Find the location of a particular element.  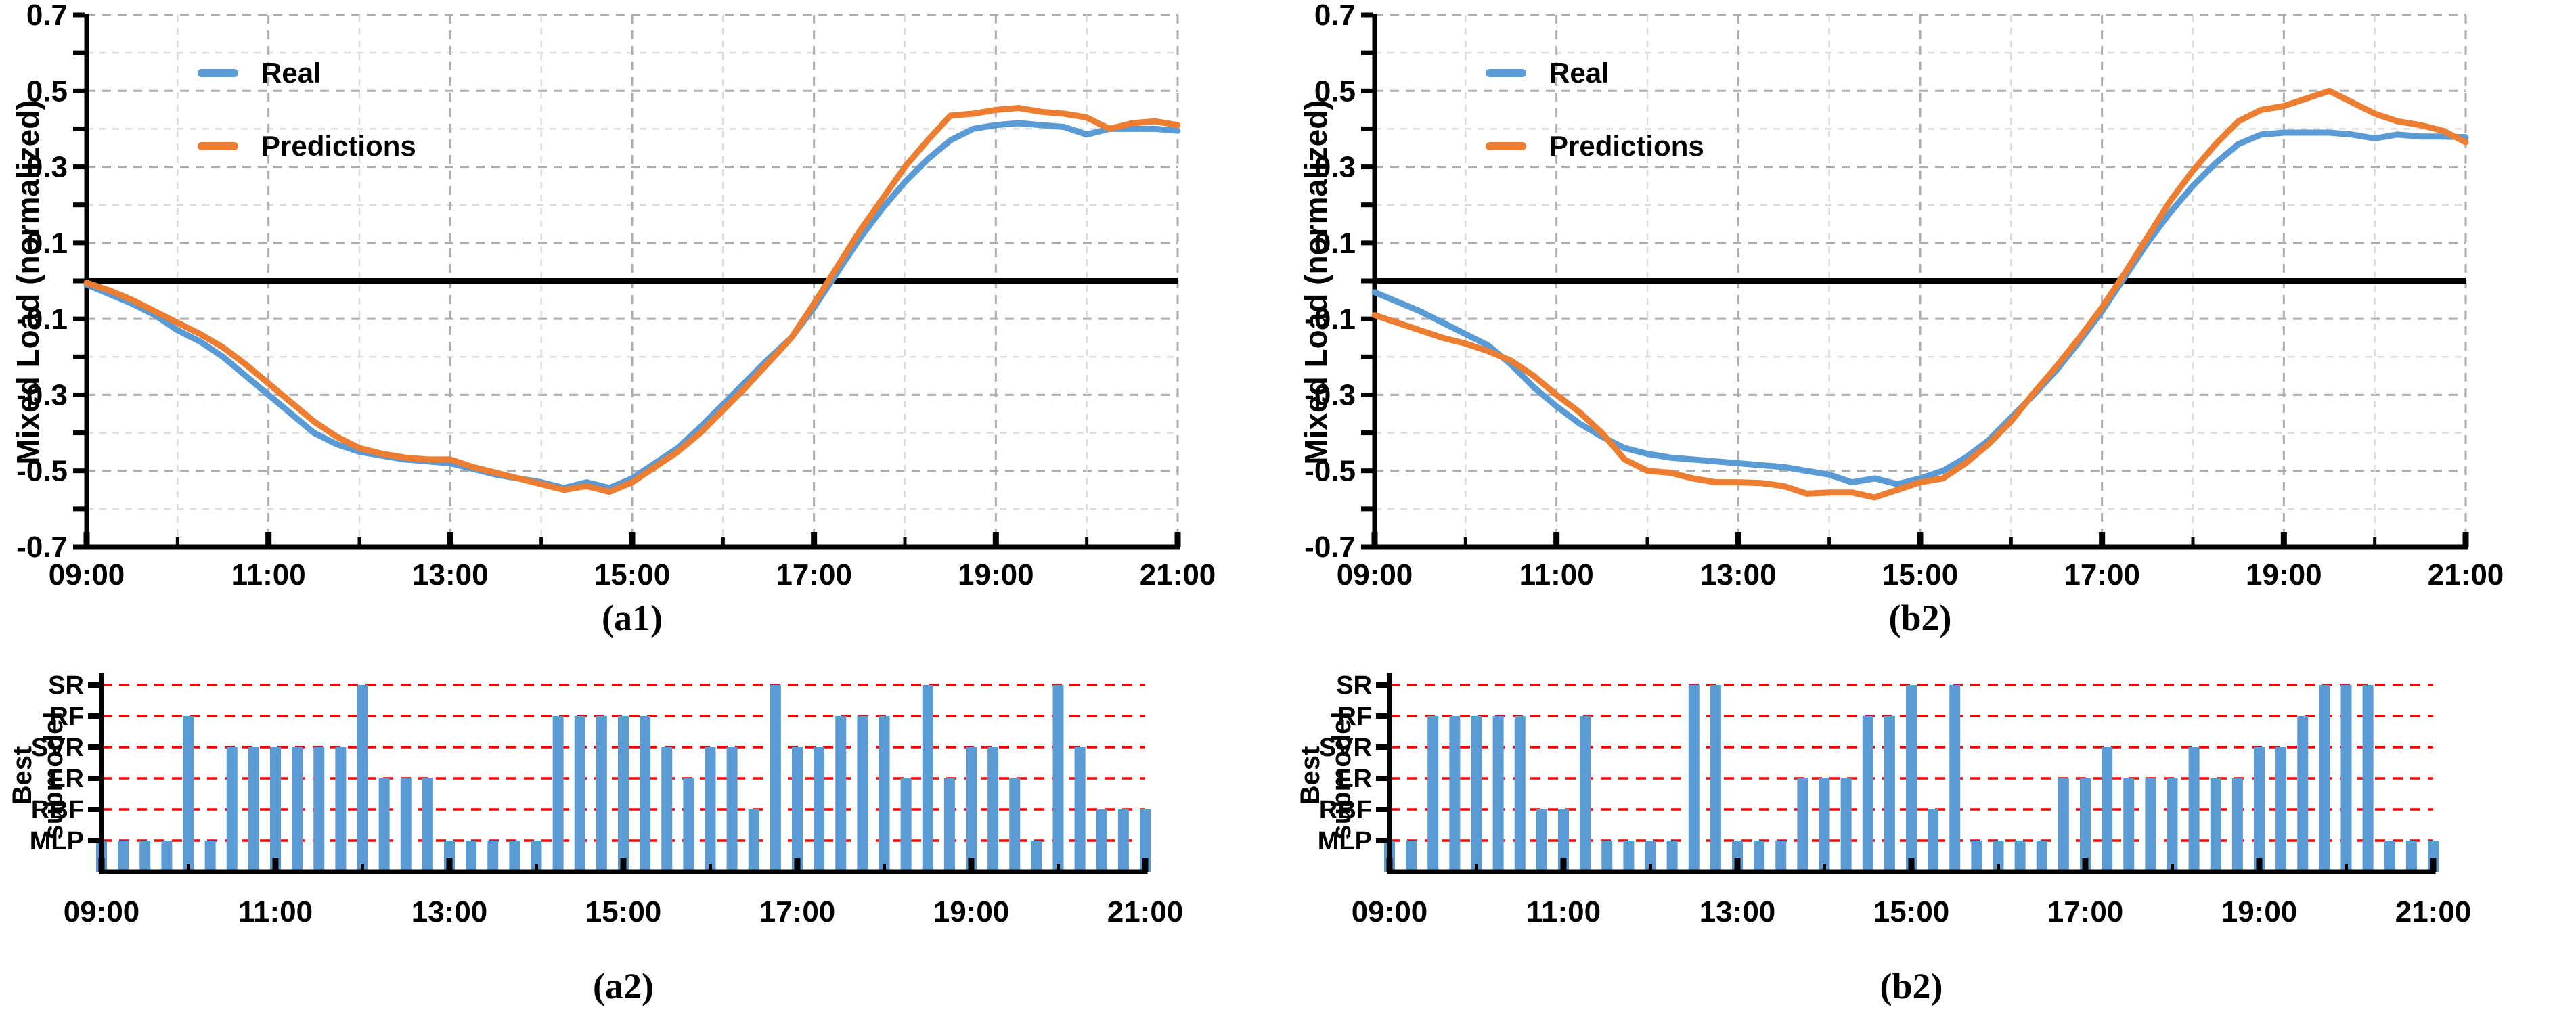

legend-item-real: Real is located at coordinates (307, 73).